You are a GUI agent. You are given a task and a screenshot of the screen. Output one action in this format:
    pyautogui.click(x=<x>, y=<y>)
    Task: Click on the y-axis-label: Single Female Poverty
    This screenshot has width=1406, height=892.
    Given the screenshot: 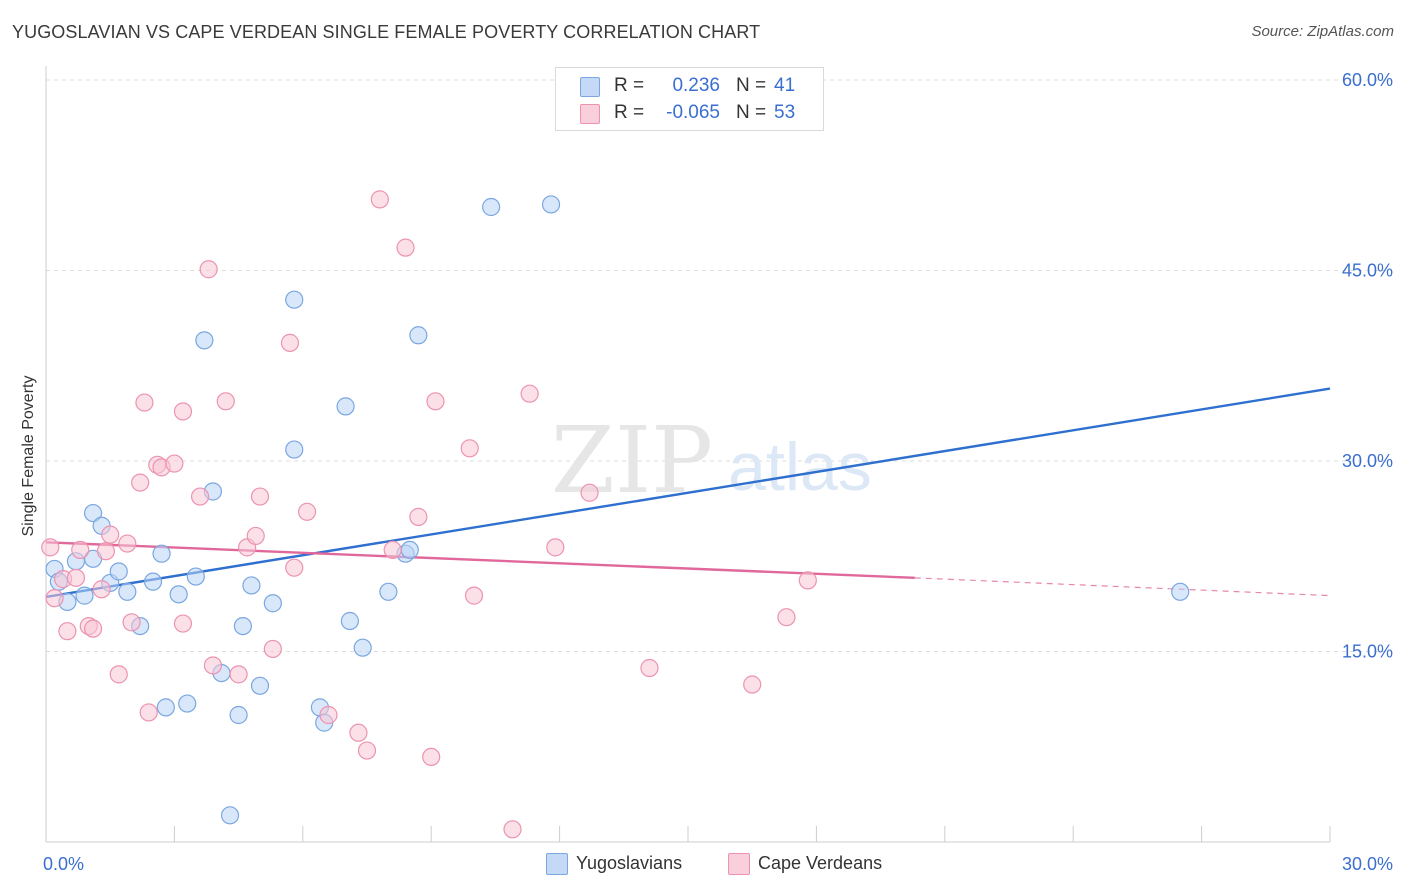 What is the action you would take?
    pyautogui.click(x=28, y=456)
    